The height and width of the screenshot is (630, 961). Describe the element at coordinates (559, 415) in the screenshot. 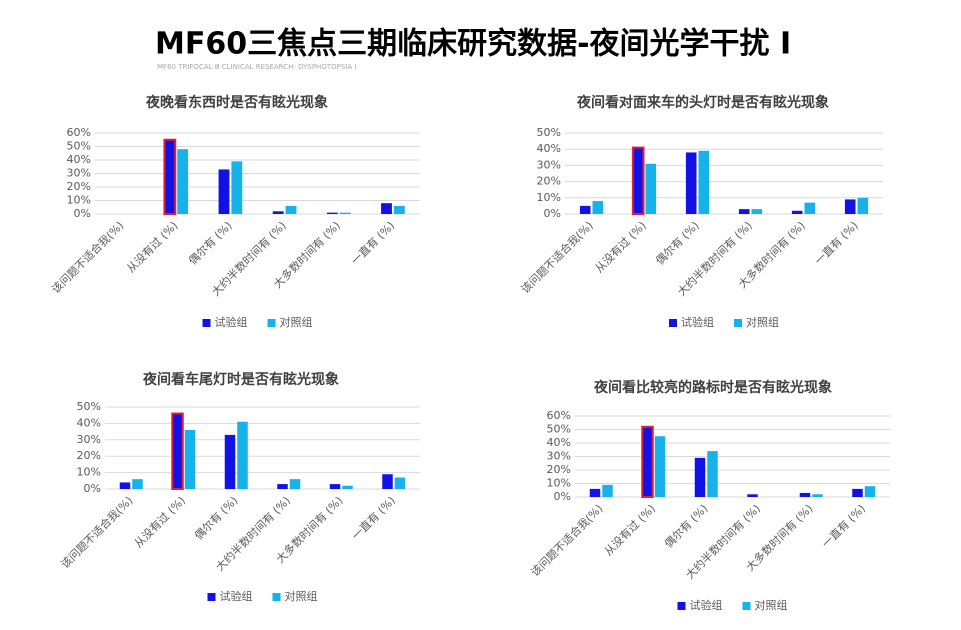

I see `y-tick-label: 60%` at that location.